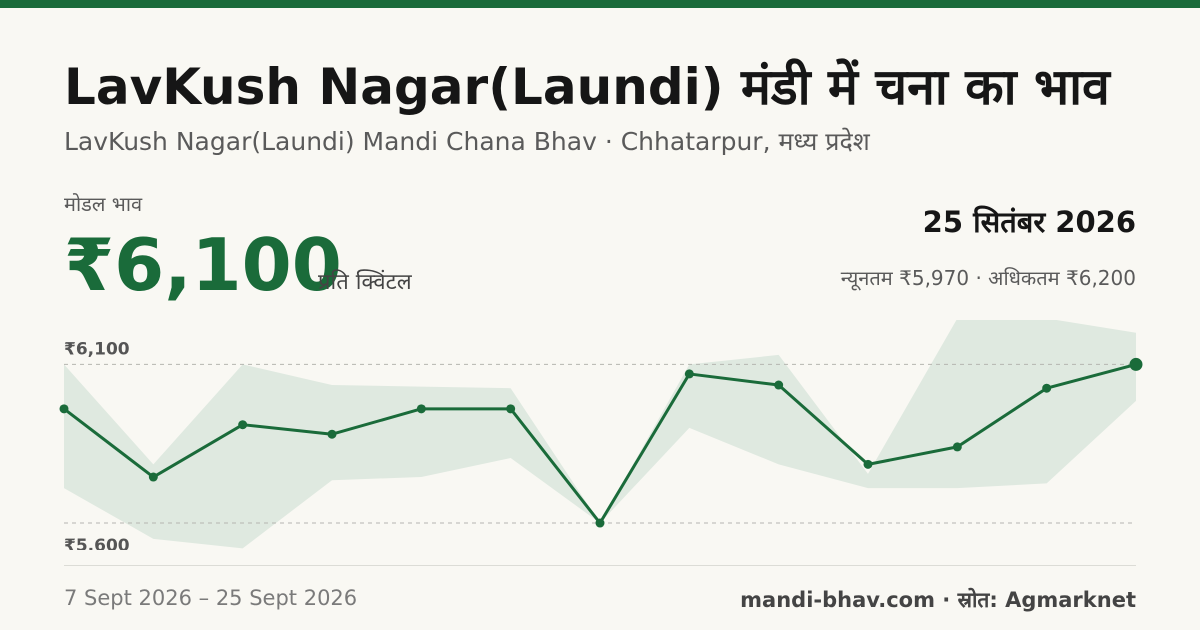 The image size is (1200, 630). What do you see at coordinates (1029, 222) in the screenshot?
I see `price-date: 25 सितंबर 2026` at bounding box center [1029, 222].